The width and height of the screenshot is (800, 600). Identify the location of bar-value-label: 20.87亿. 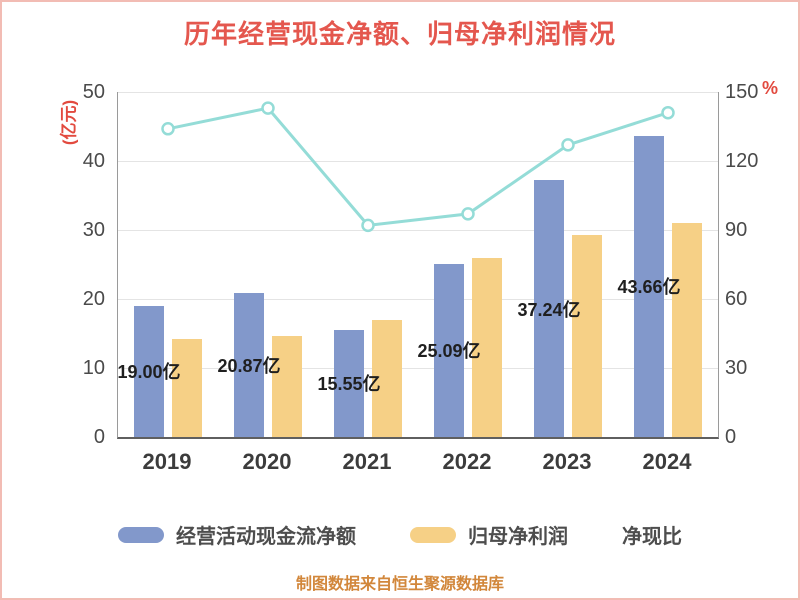
(249, 365).